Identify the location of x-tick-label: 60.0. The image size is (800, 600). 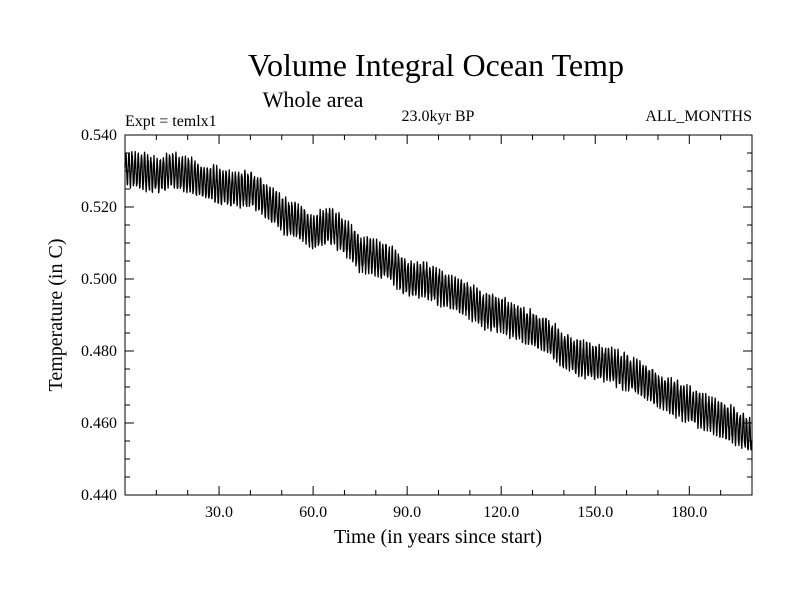
(313, 512).